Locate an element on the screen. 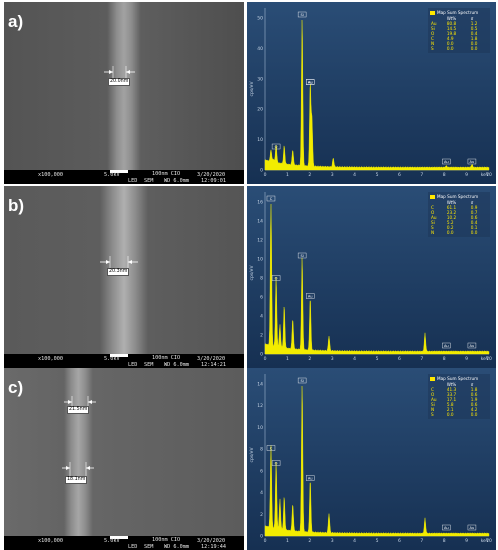 Image resolution: width=498 pixels, height=550 pixels. y-tick-label: 50 is located at coordinates (260, 19).